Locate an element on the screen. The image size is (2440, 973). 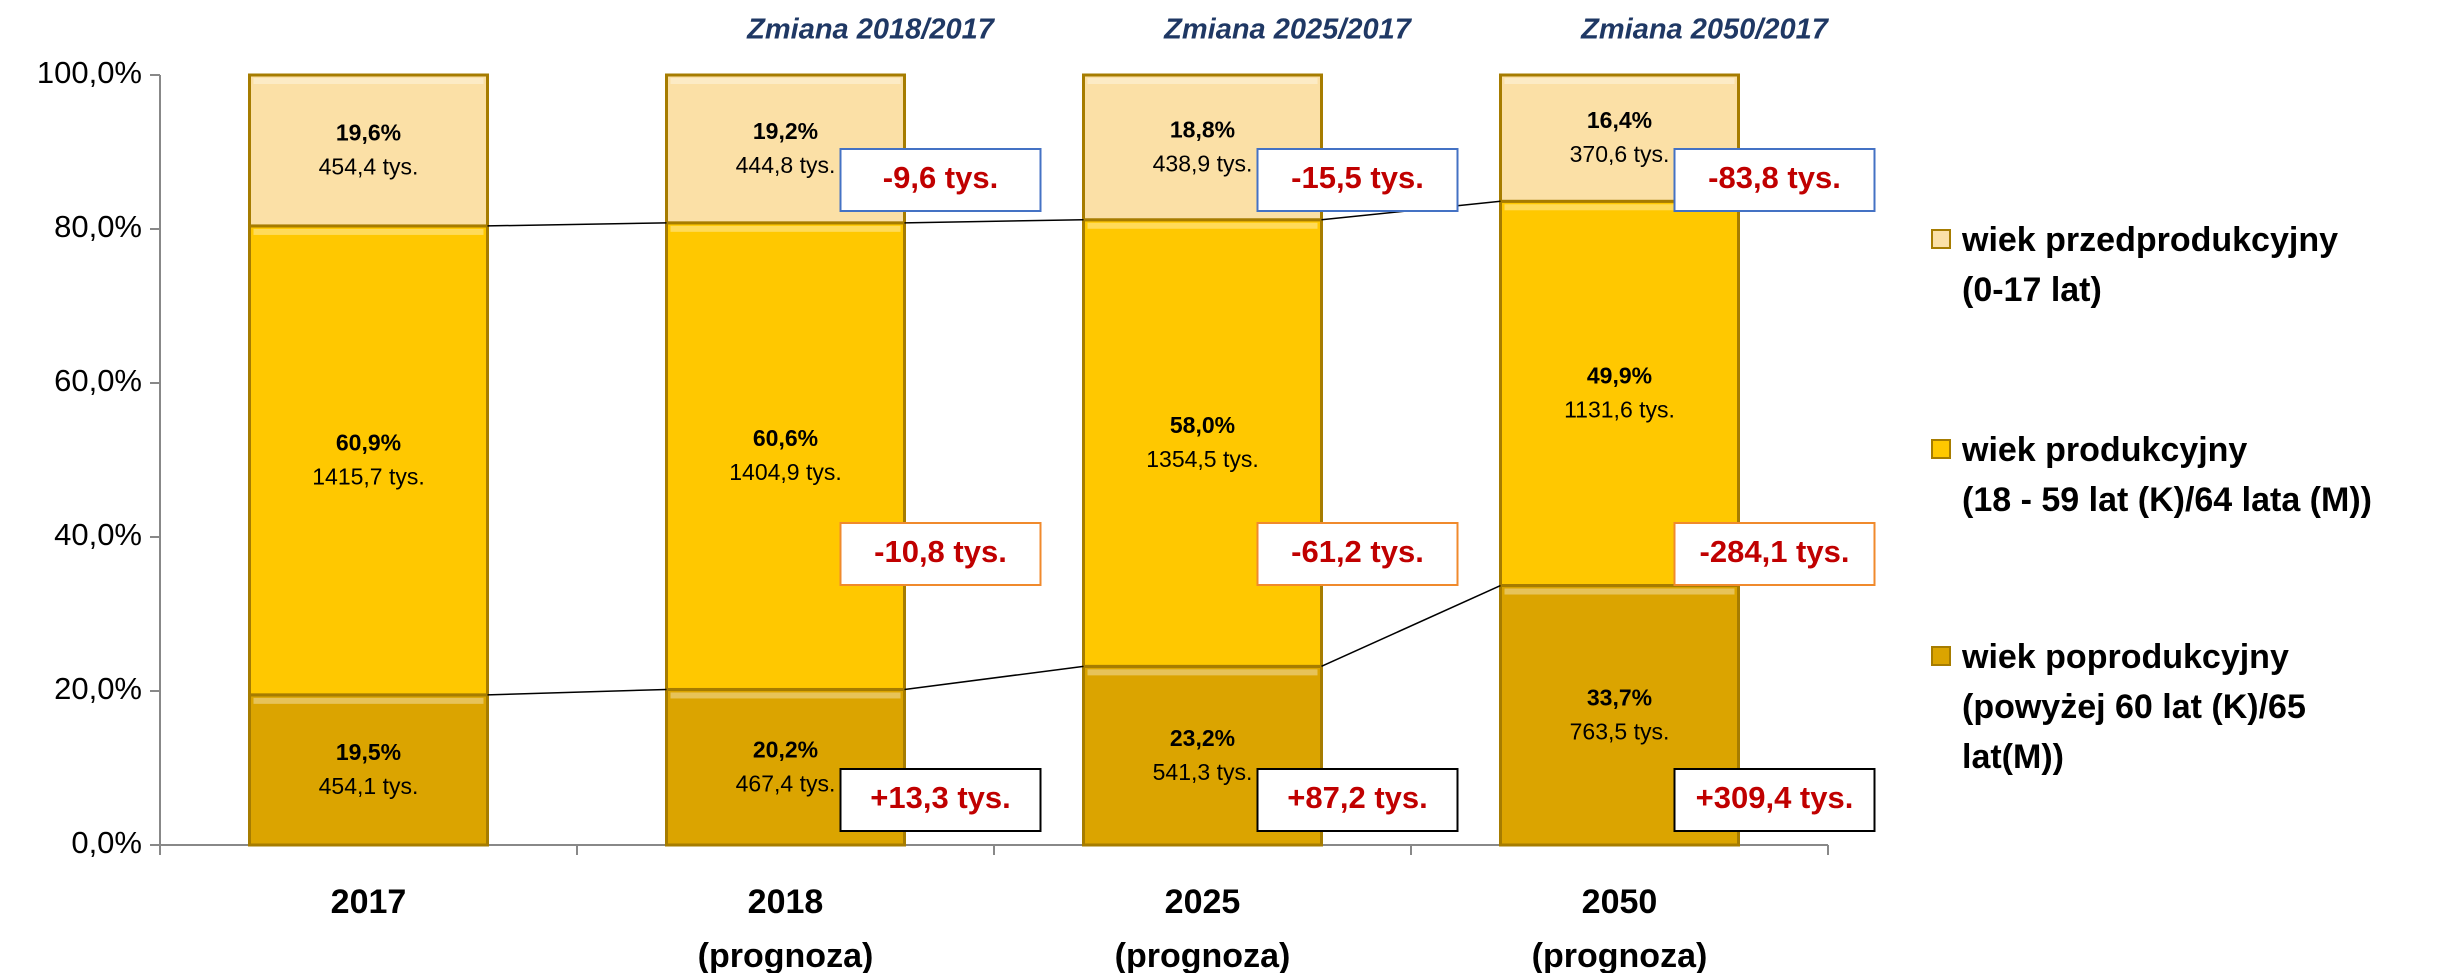
value-label: 33,7% is located at coordinates (1619, 697).